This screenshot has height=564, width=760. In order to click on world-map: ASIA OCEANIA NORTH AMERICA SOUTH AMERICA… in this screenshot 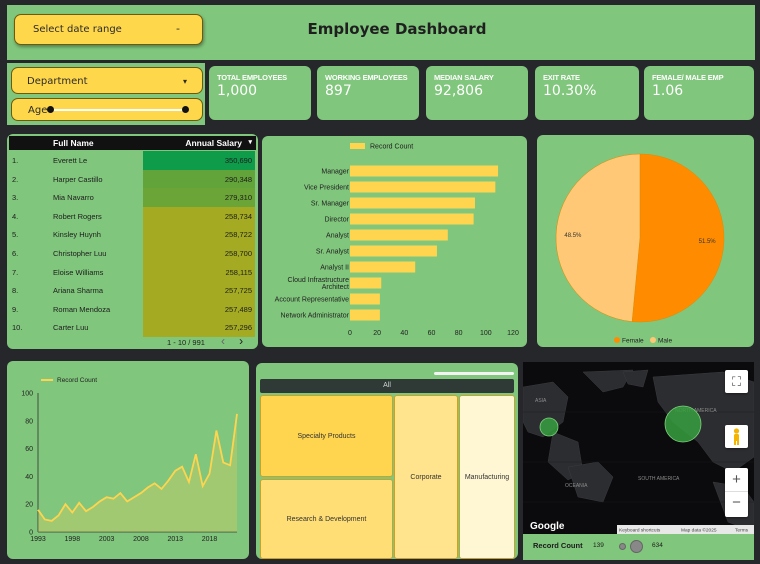, I will do `click(638, 461)`.